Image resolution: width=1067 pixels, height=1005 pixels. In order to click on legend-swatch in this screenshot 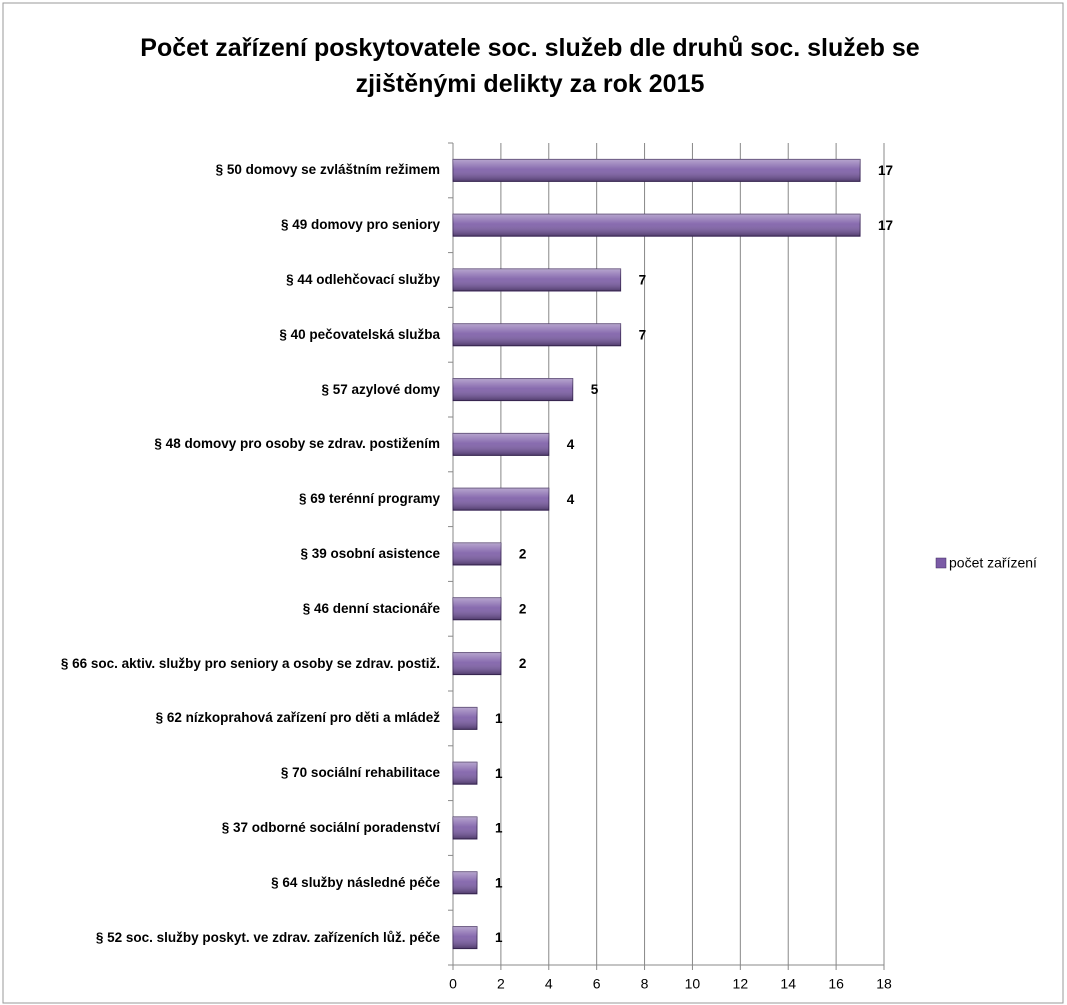, I will do `click(941, 563)`.